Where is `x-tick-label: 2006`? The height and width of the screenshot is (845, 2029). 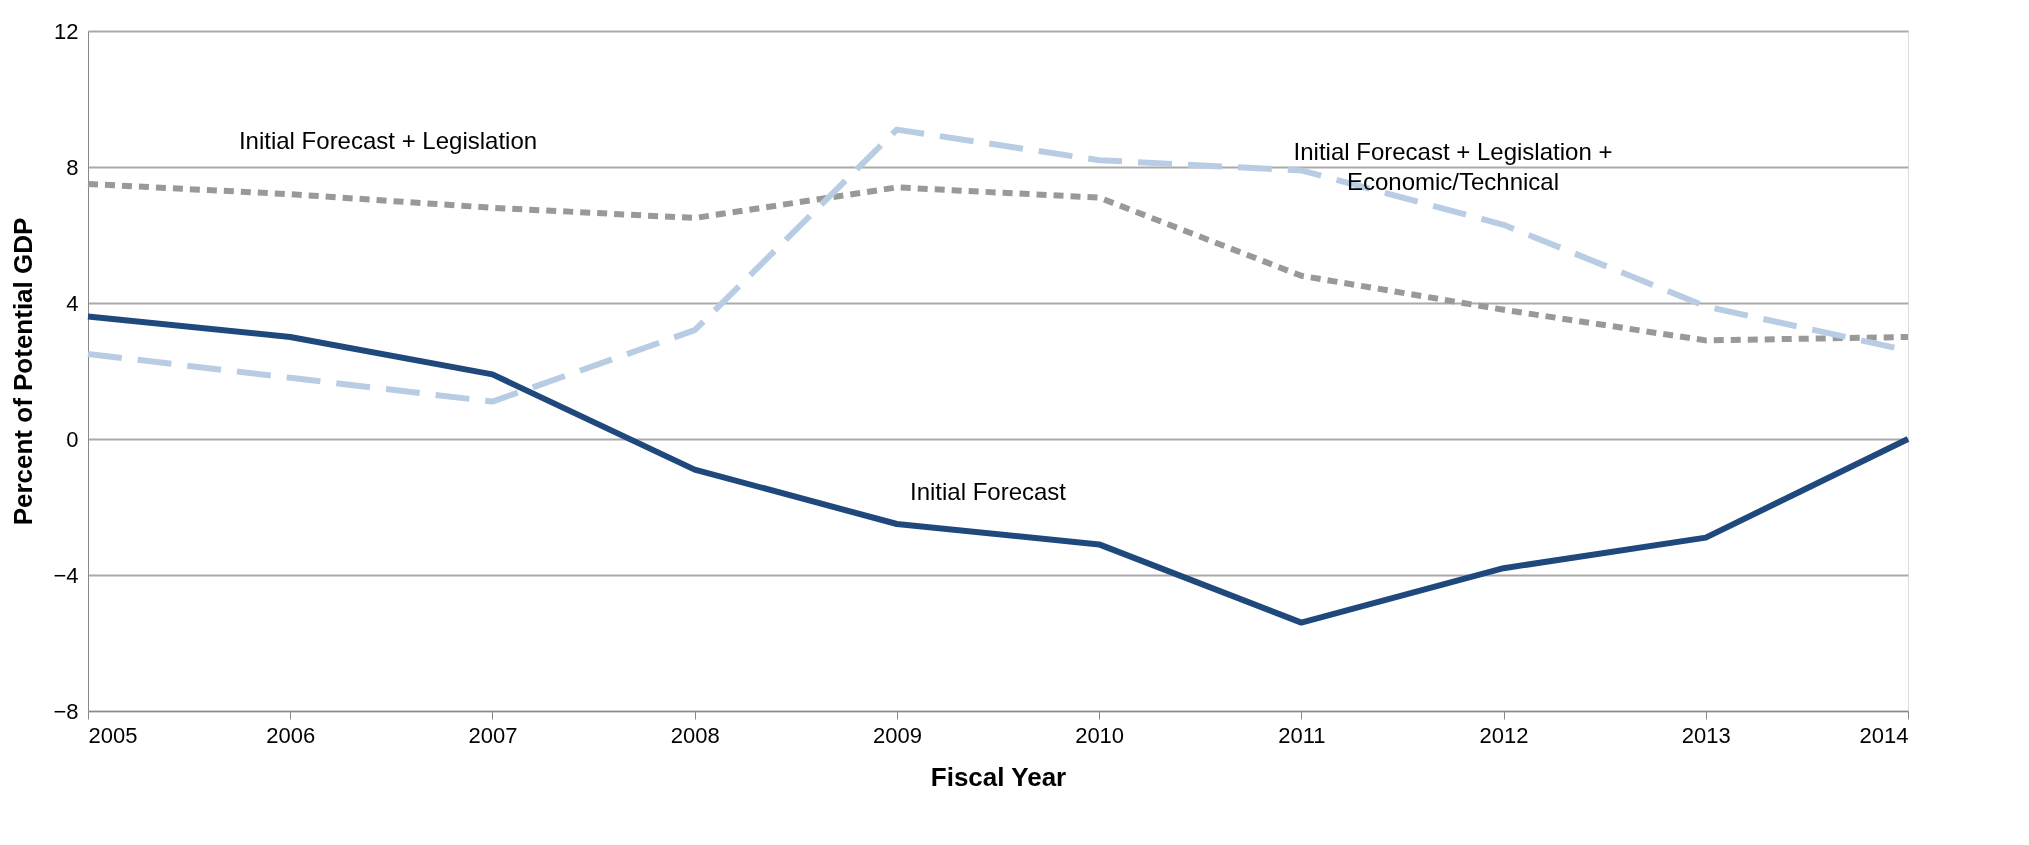
x-tick-label: 2006 is located at coordinates (291, 735).